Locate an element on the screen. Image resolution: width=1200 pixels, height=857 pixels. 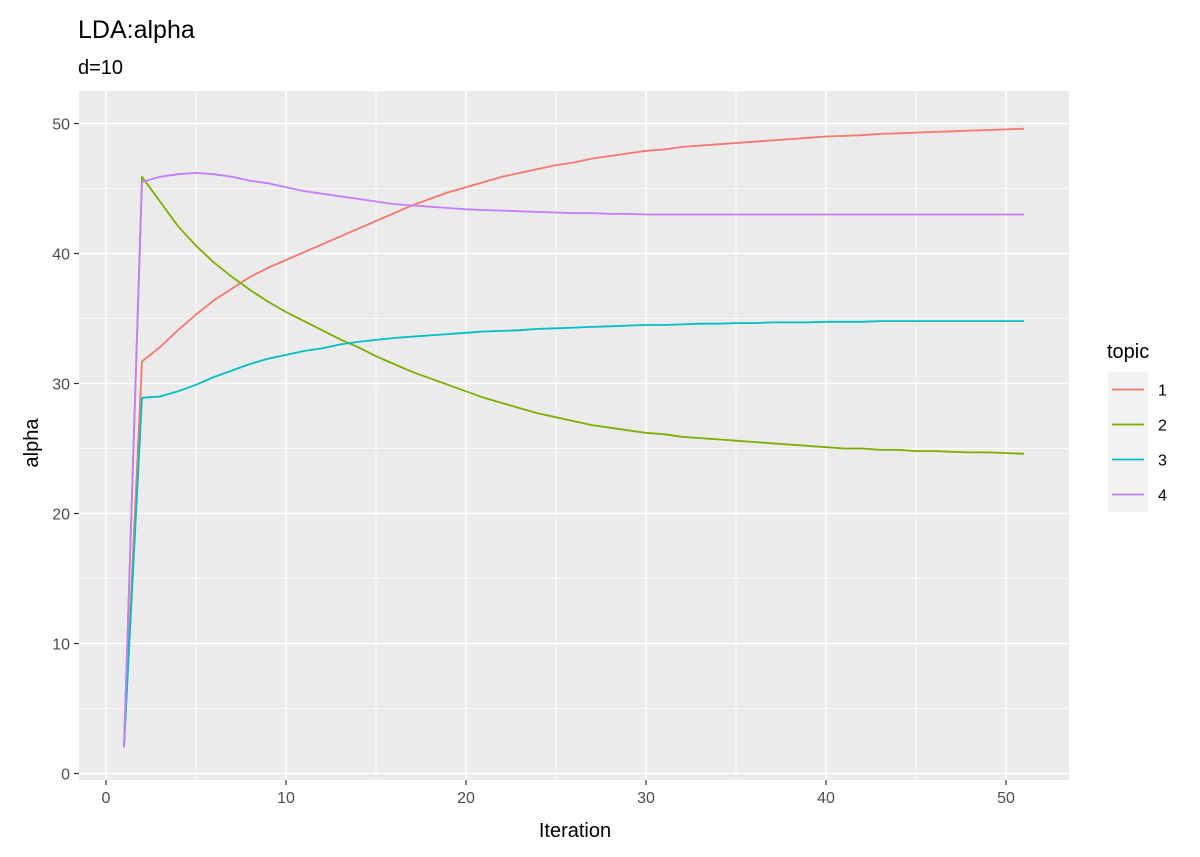
y-tick-label: 50 is located at coordinates (61, 125).